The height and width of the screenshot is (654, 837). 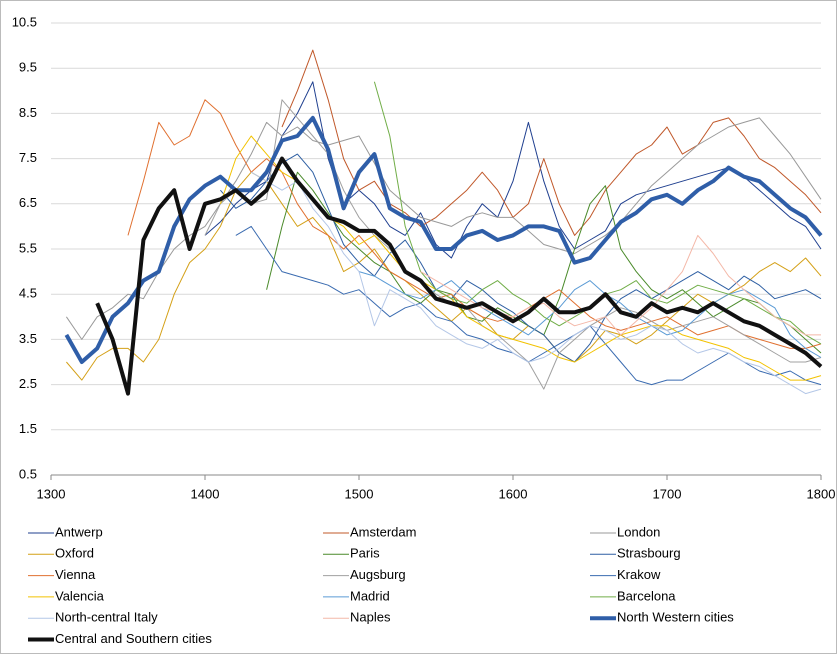 I want to click on legend-label: Oxford, so click(x=74, y=553).